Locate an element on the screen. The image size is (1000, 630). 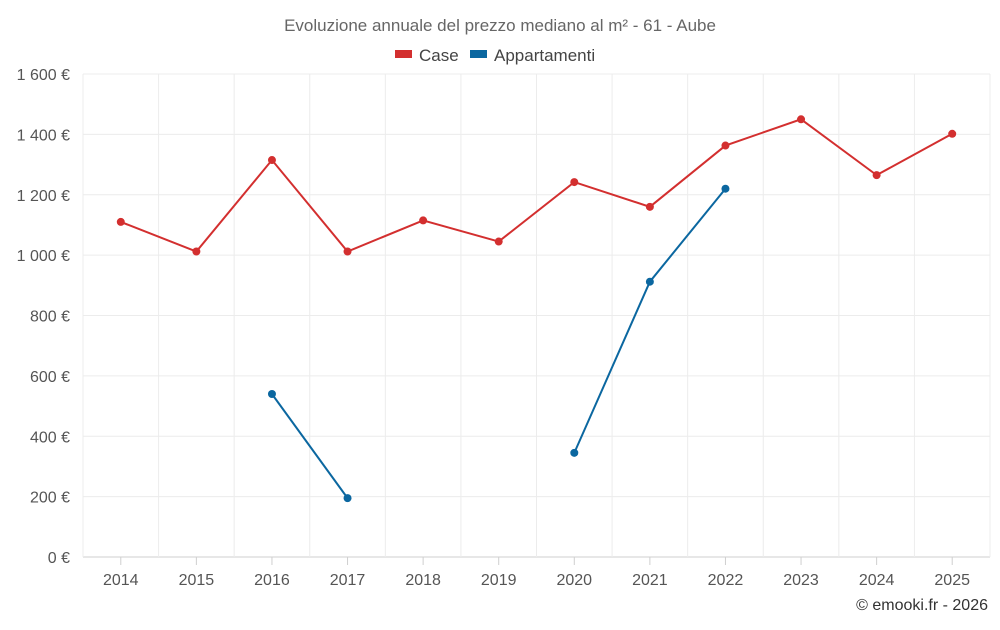
x-tick-label: 2014 is located at coordinates (121, 580).